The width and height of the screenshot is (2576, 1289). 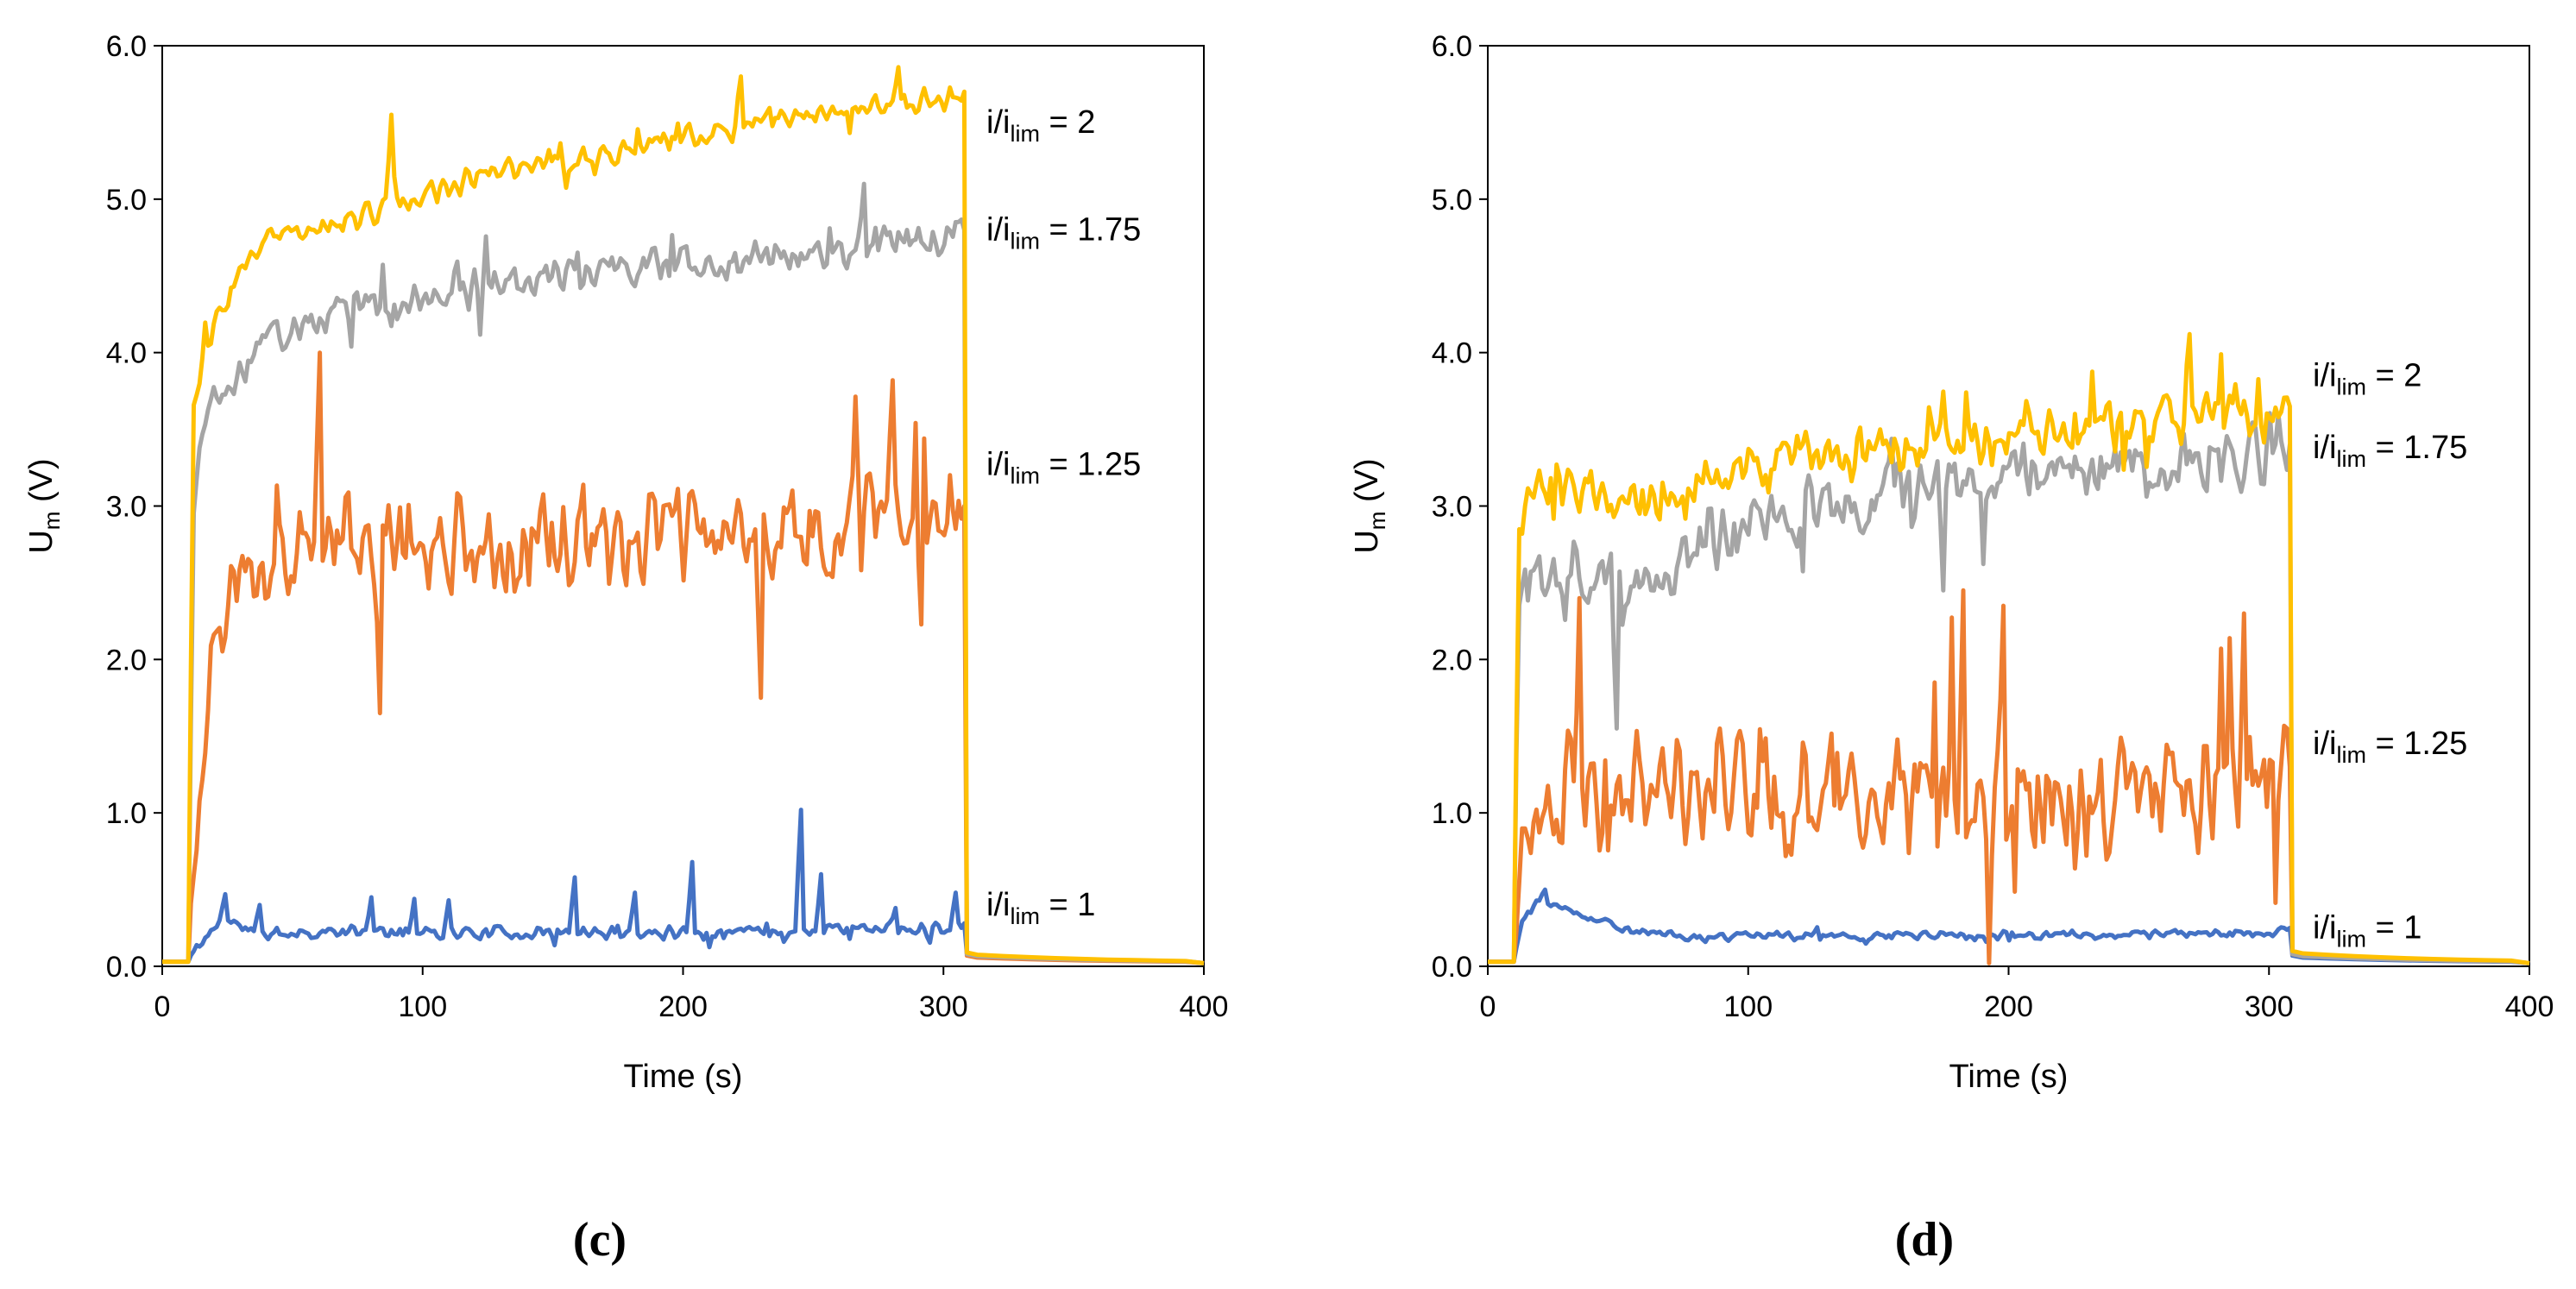 I want to click on panel-caption: (c), so click(x=600, y=1240).